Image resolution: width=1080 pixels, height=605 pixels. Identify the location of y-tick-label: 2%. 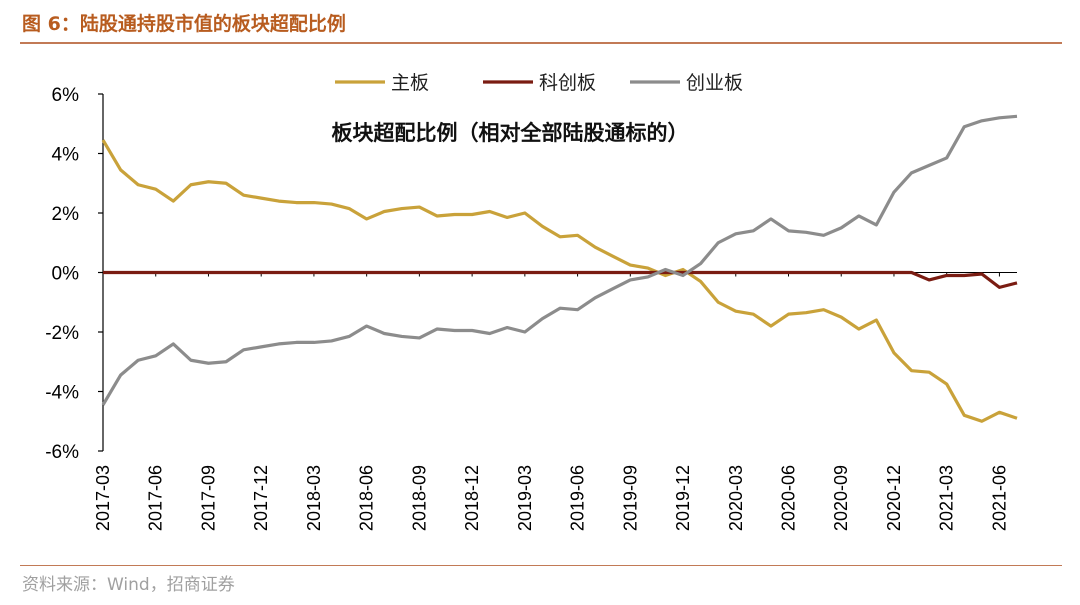
(66, 214).